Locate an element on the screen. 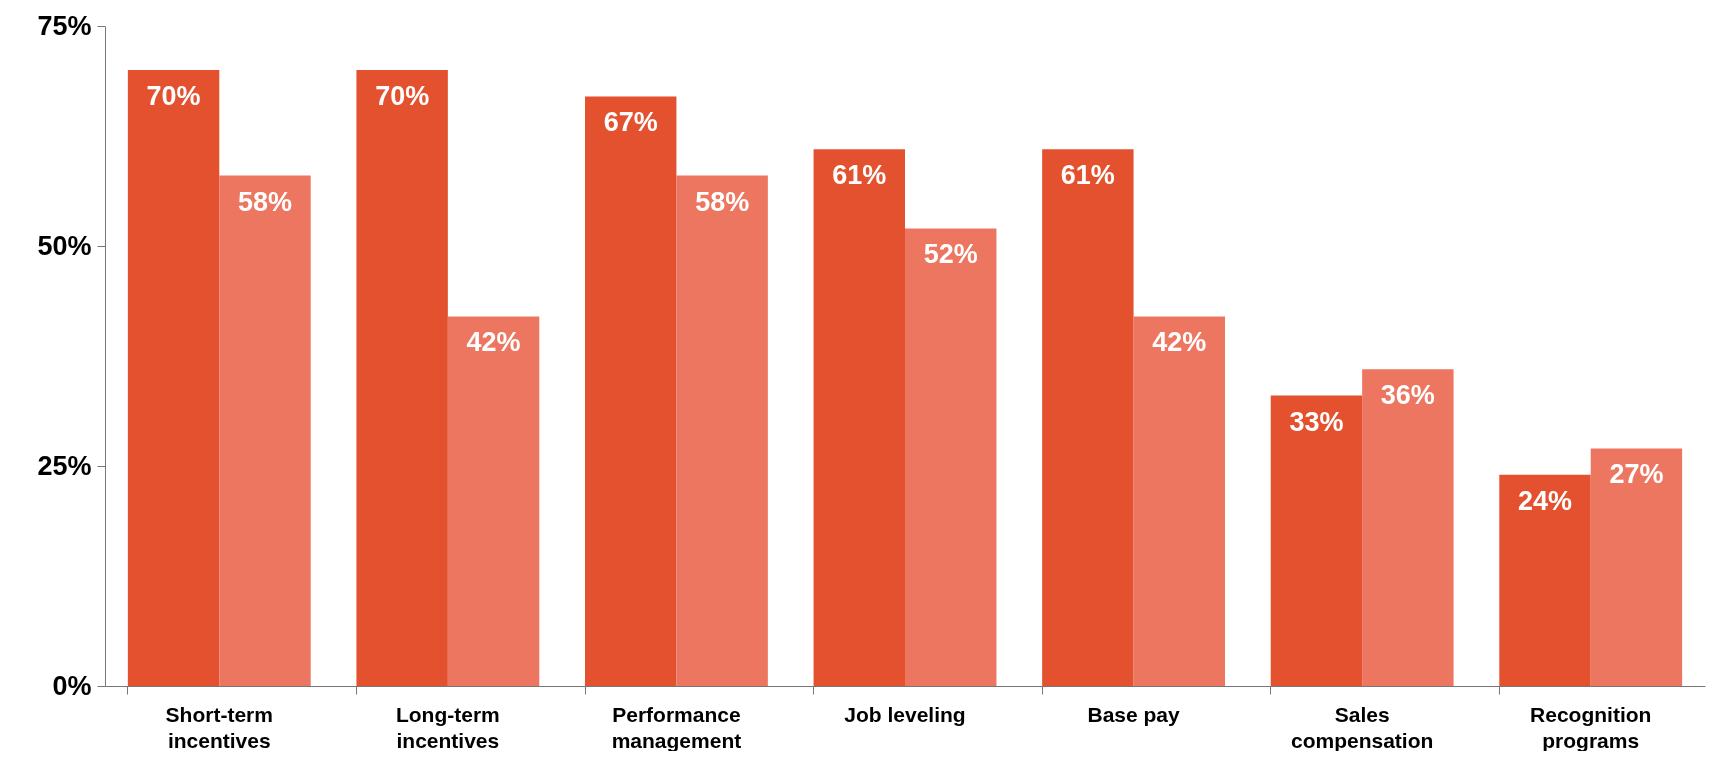 This screenshot has height=770, width=1734. y-tick-label: 75% is located at coordinates (64, 25).